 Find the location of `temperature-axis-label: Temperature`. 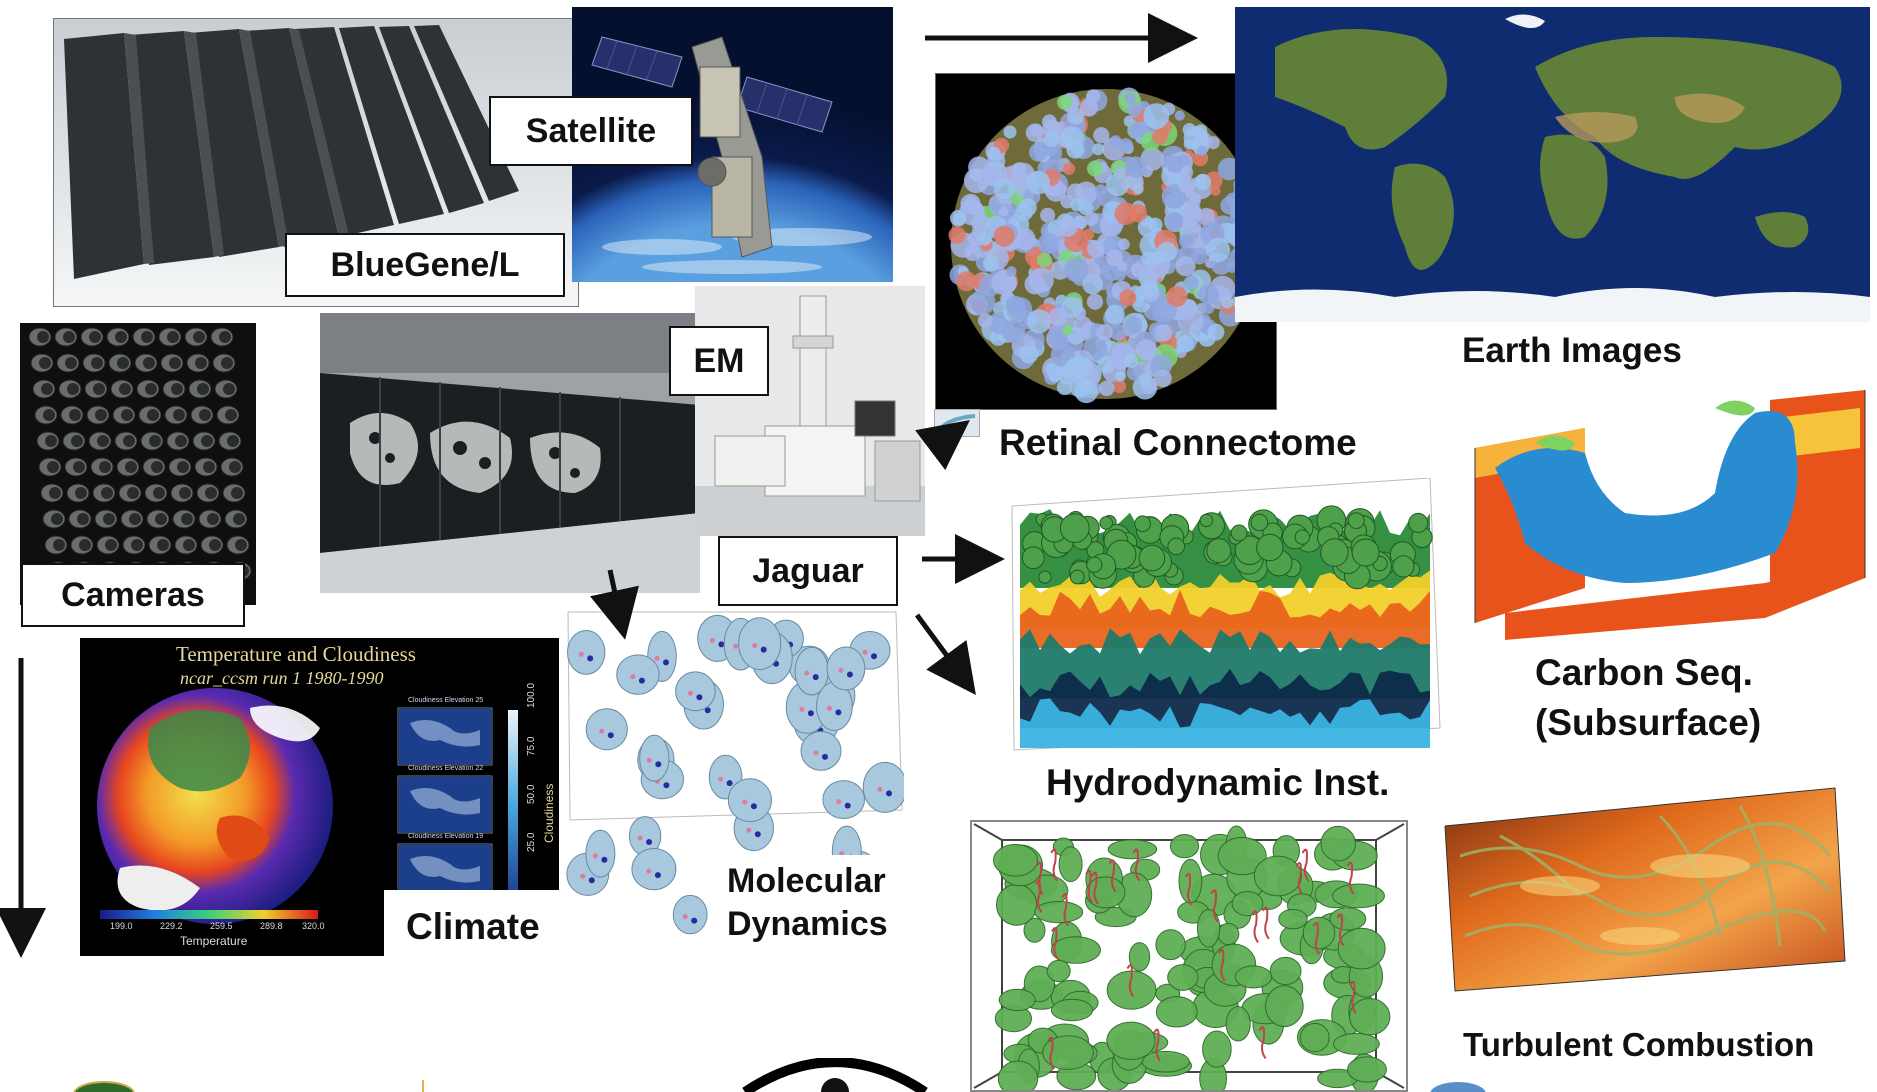

temperature-axis-label: Temperature is located at coordinates (214, 941).